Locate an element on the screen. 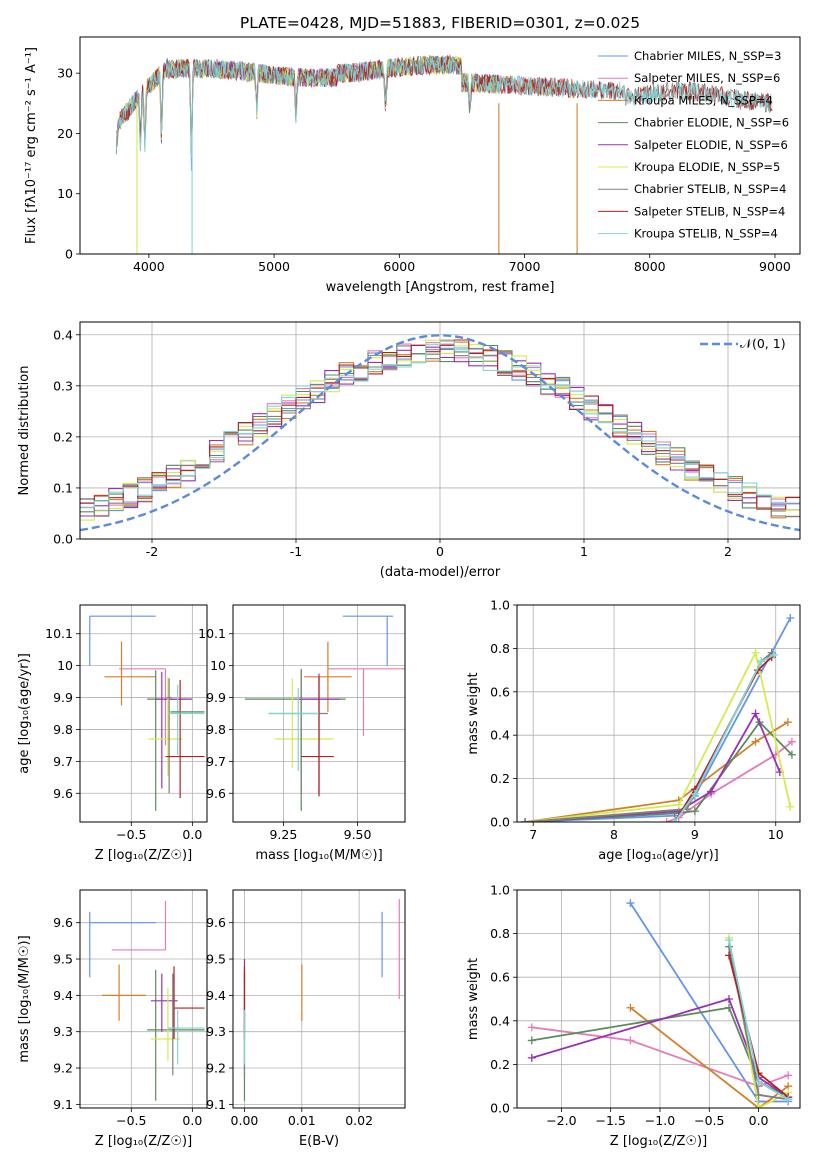 The image size is (819, 1170). z-mass-frame is located at coordinates (143, 999).